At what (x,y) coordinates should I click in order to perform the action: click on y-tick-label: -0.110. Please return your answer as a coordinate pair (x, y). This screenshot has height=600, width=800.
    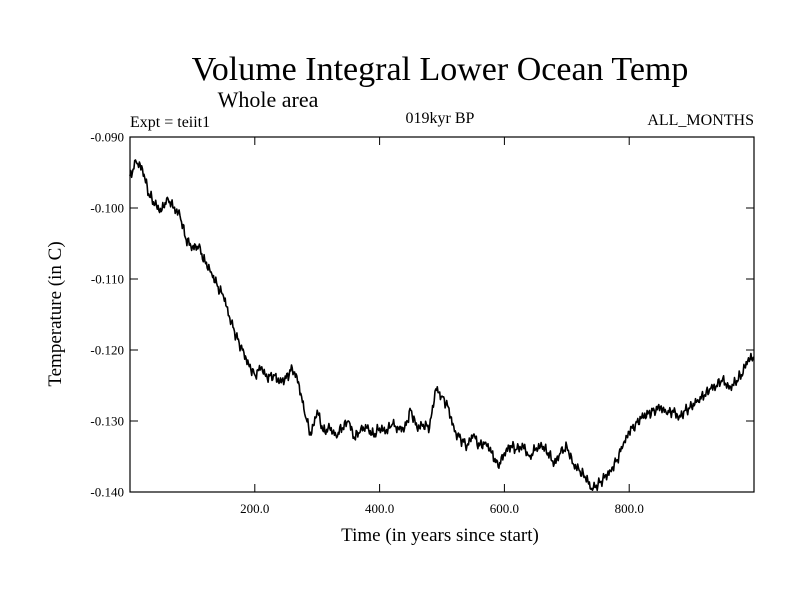
    Looking at the image, I should click on (107, 279).